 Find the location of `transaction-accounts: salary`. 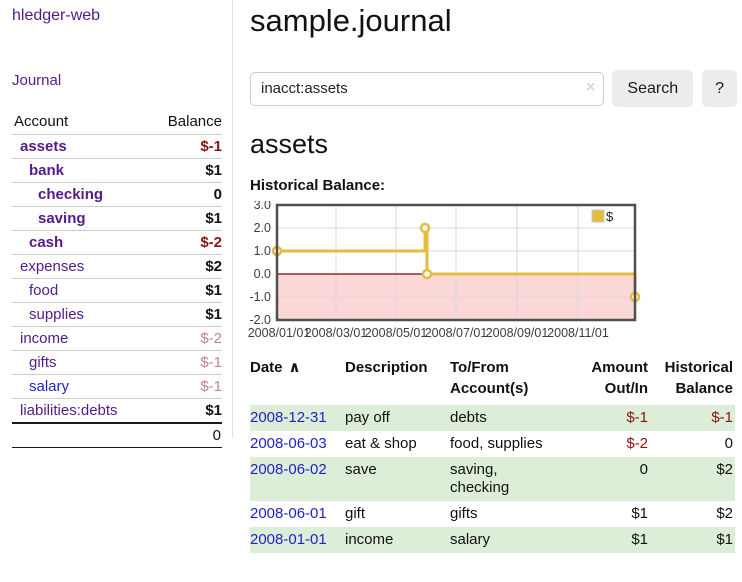

transaction-accounts: salary is located at coordinates (470, 539).